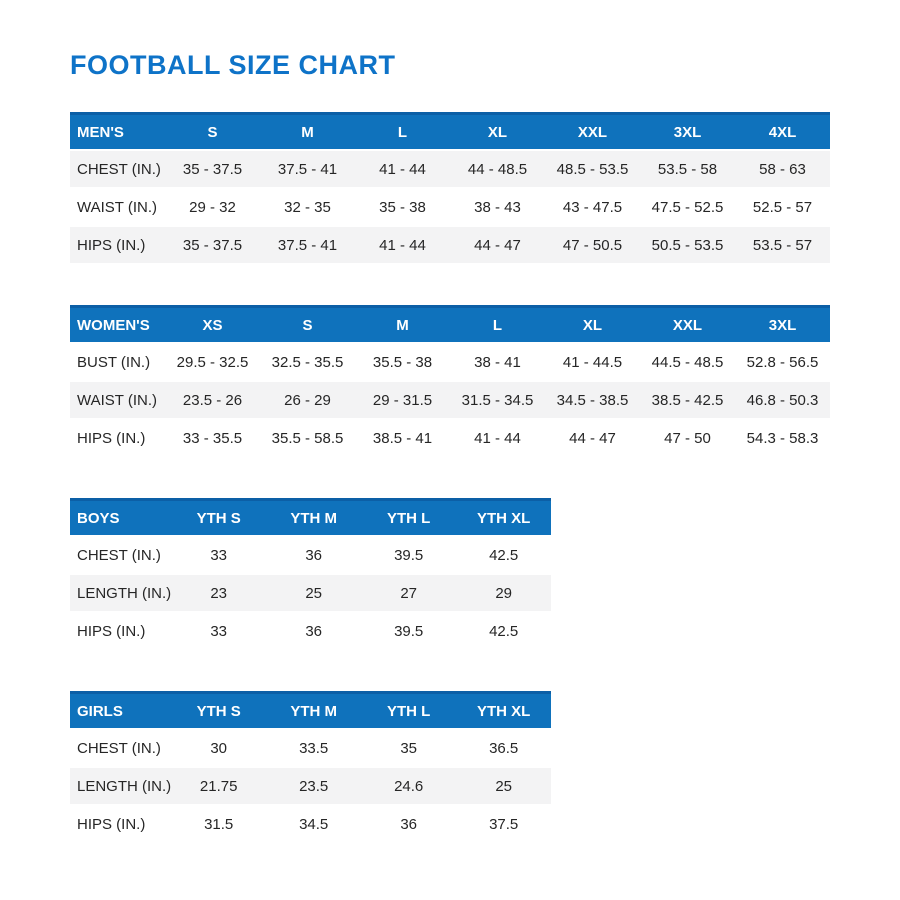  What do you see at coordinates (212, 207) in the screenshot?
I see `measurement-cell: 29 - 32` at bounding box center [212, 207].